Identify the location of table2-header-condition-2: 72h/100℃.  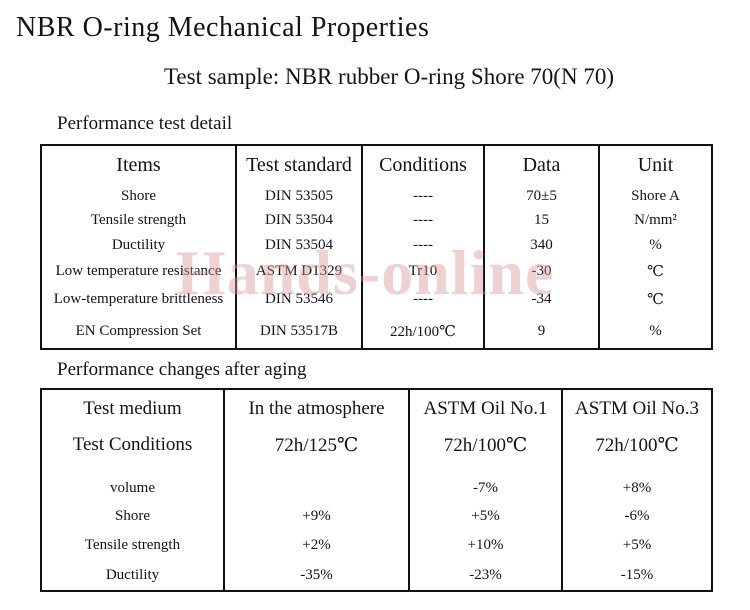
(486, 445).